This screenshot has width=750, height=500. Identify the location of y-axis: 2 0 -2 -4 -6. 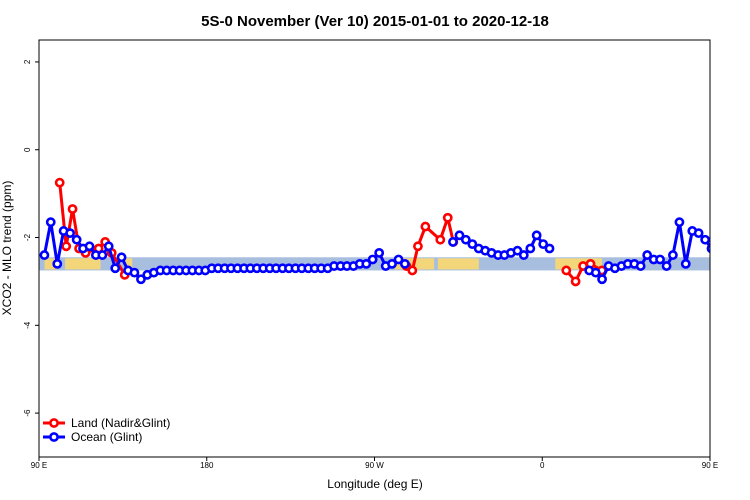
(31, 238).